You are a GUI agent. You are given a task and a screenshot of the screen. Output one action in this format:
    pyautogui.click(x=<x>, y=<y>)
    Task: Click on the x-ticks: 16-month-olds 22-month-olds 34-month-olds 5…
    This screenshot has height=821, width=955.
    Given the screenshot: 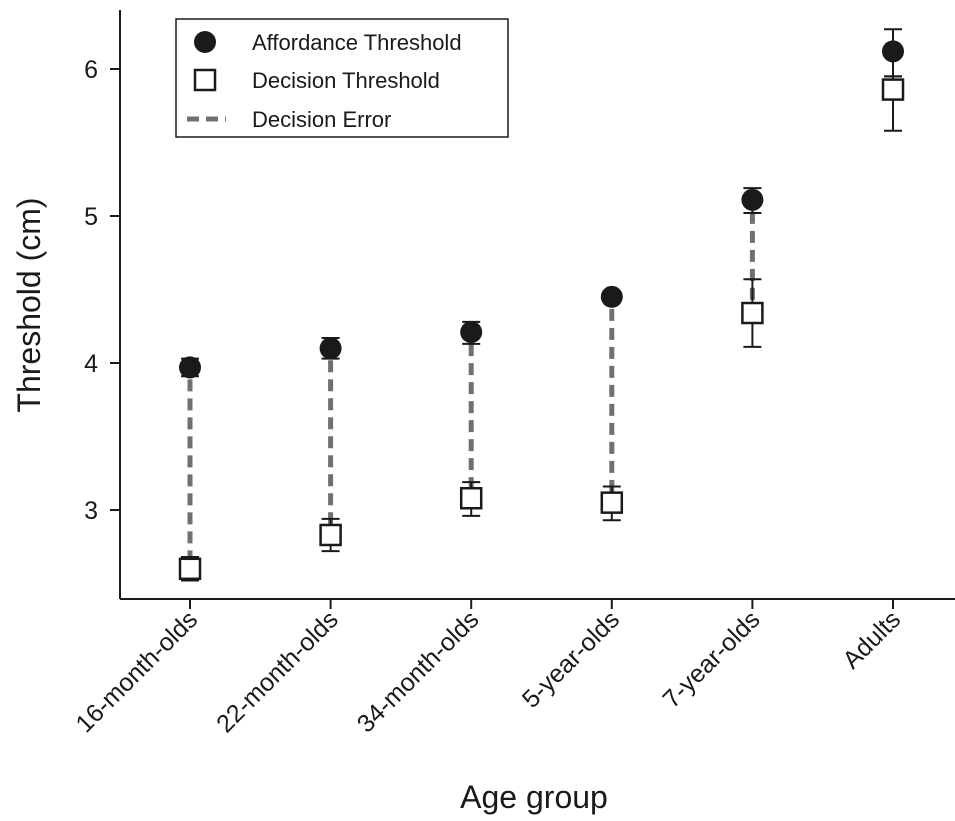 What is the action you would take?
    pyautogui.click(x=488, y=668)
    